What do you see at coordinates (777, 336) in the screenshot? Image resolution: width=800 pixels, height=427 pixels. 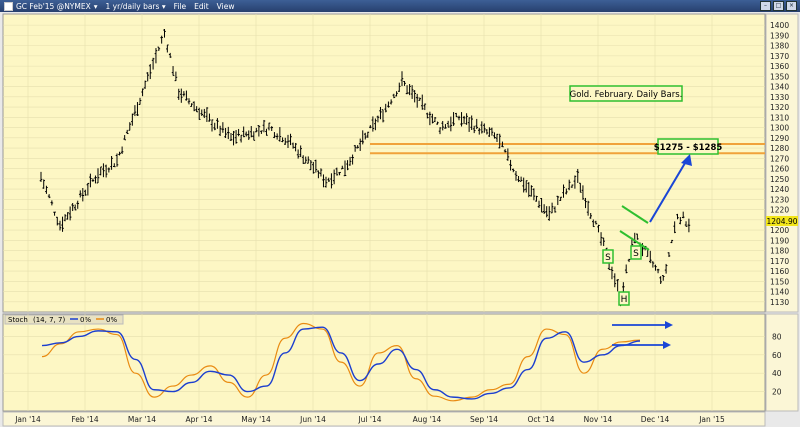 I see `stoch-tick-label: 80` at bounding box center [777, 336].